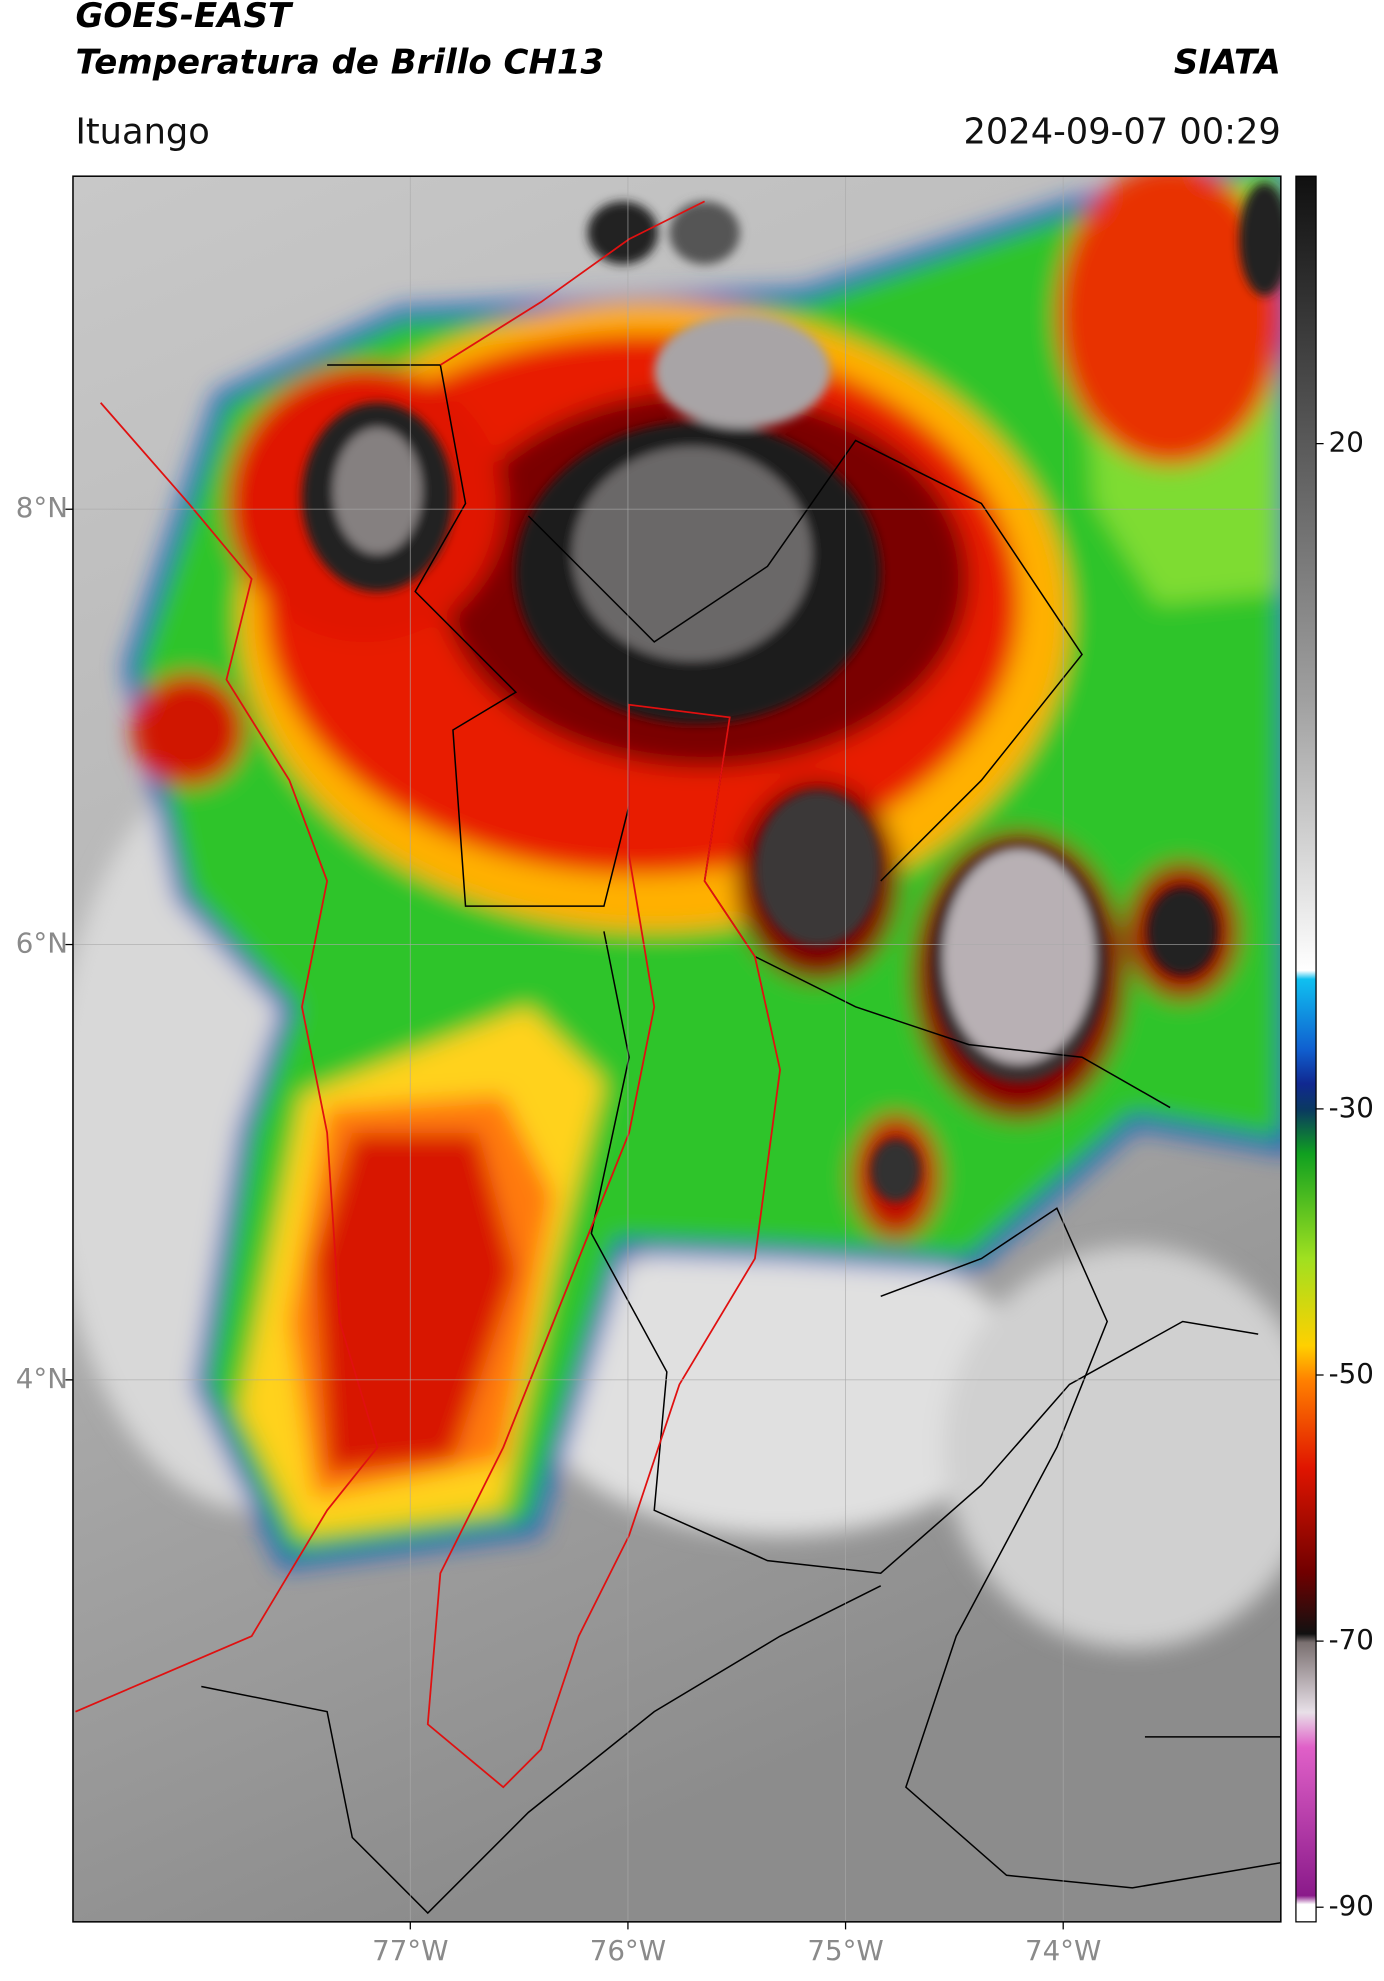 The image size is (1384, 1981). What do you see at coordinates (628, 1950) in the screenshot?
I see `lon-tick-label: 76°W` at bounding box center [628, 1950].